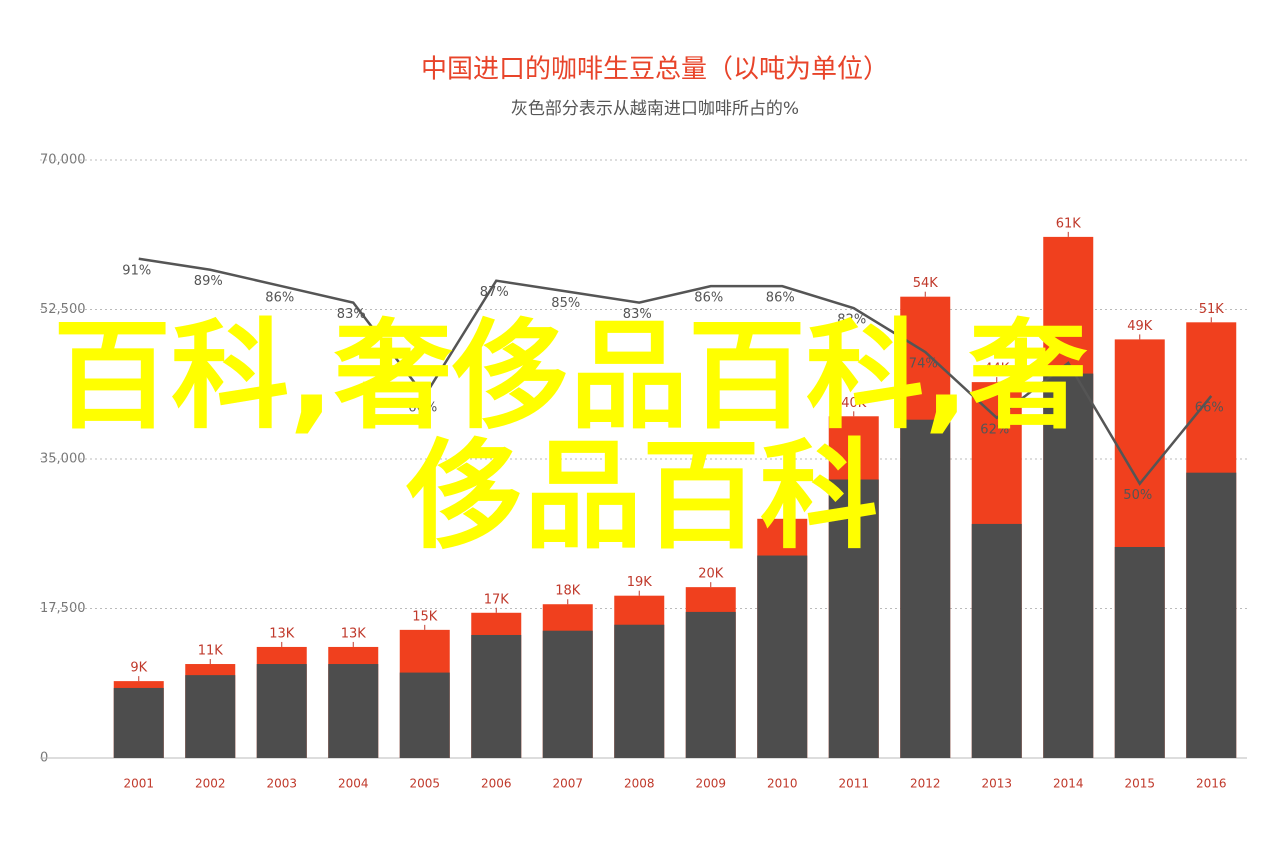  I want to click on x-tick-label: 2007, so click(567, 784).